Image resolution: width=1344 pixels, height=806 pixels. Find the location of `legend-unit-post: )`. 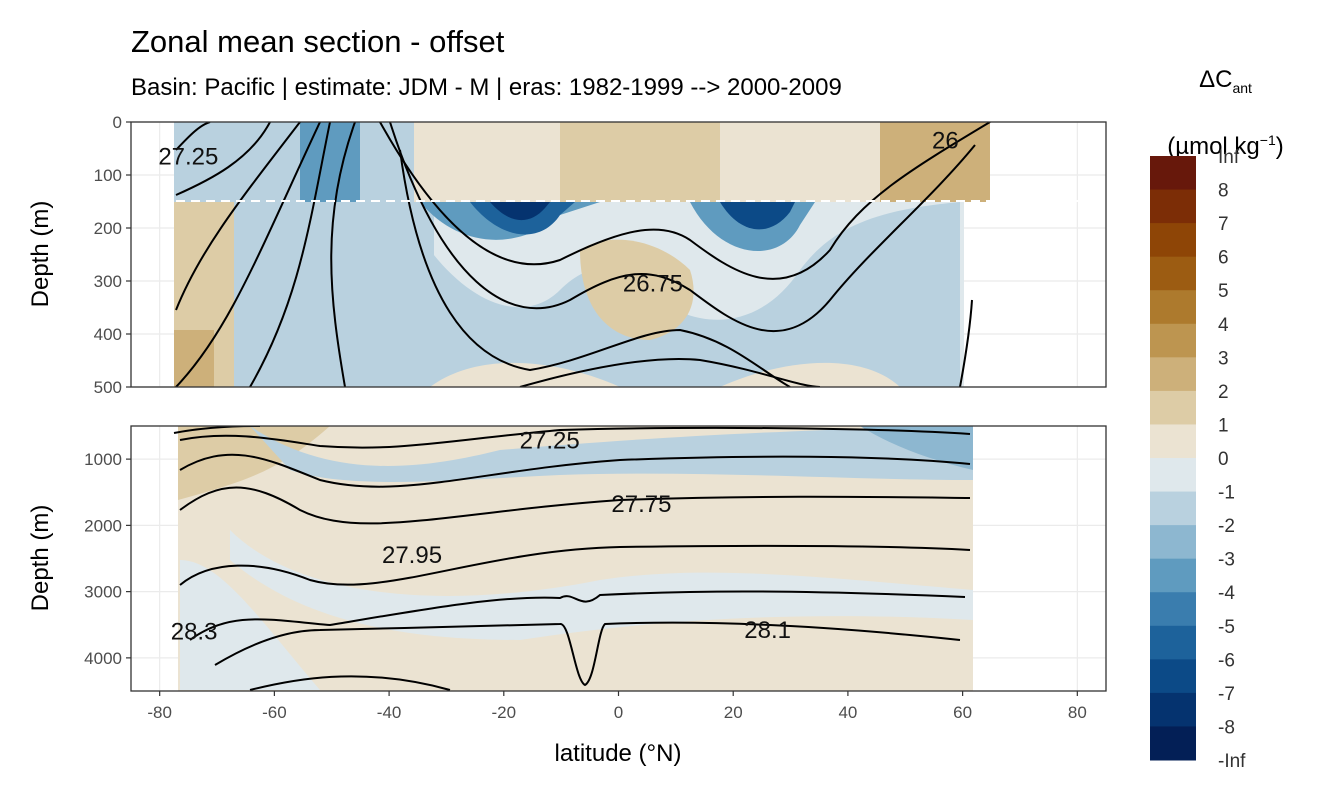

legend-unit-post: ) is located at coordinates (1279, 146).